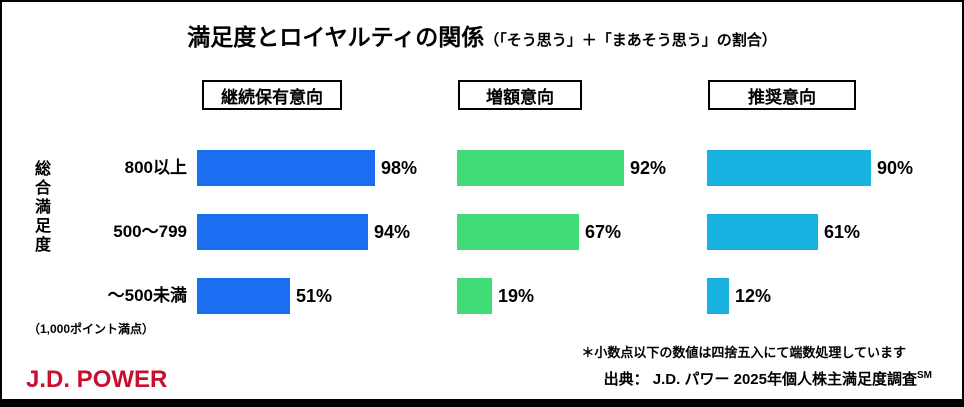  I want to click on bar-value-label: 94%, so click(392, 231).